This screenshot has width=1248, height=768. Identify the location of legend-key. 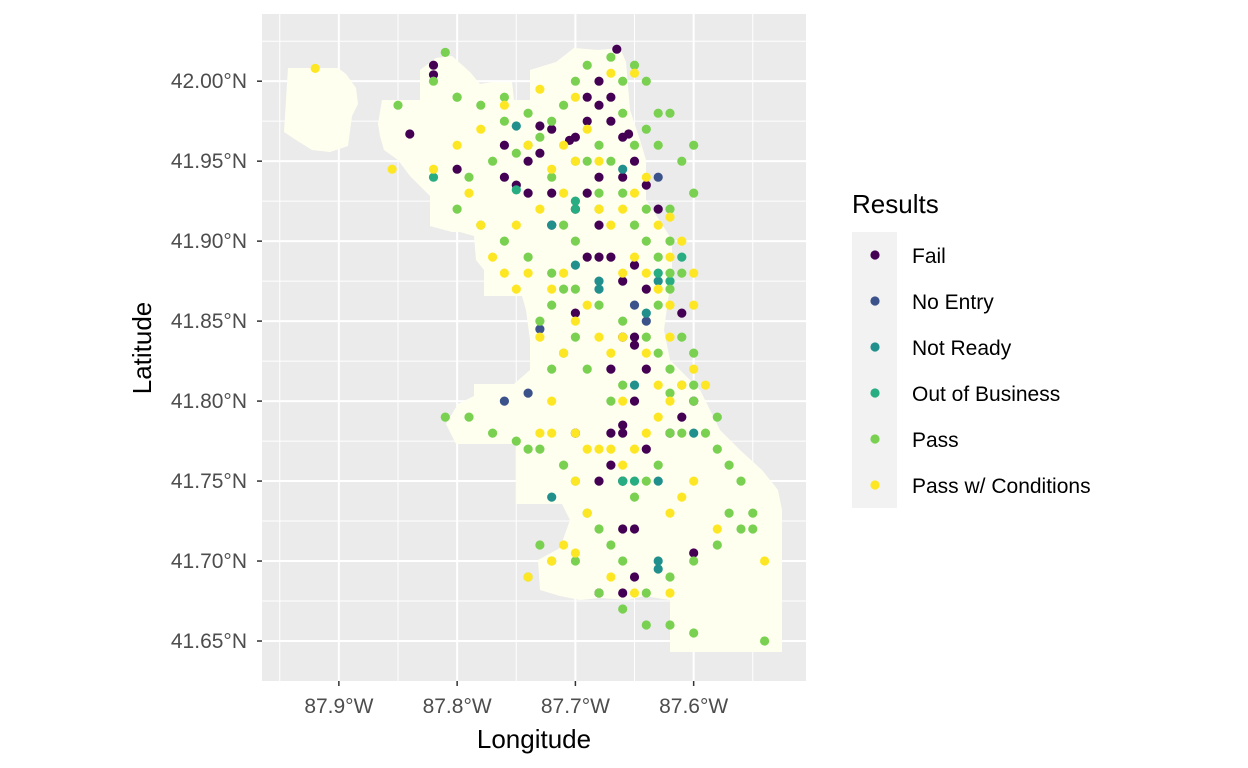
(875, 393).